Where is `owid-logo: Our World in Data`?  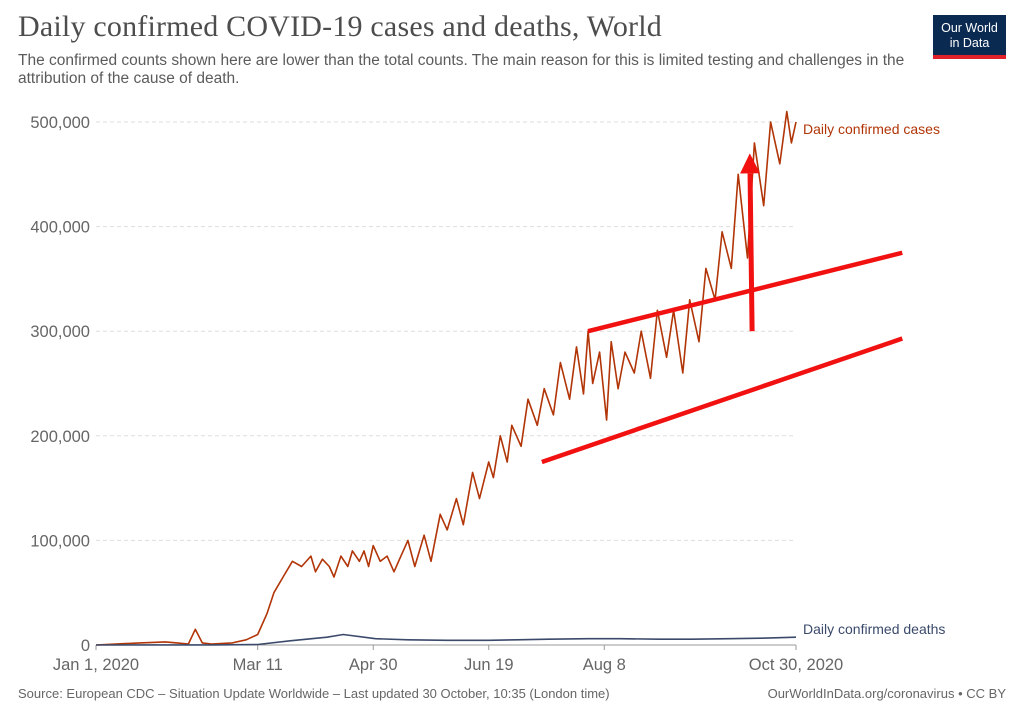 owid-logo: Our World in Data is located at coordinates (969, 37).